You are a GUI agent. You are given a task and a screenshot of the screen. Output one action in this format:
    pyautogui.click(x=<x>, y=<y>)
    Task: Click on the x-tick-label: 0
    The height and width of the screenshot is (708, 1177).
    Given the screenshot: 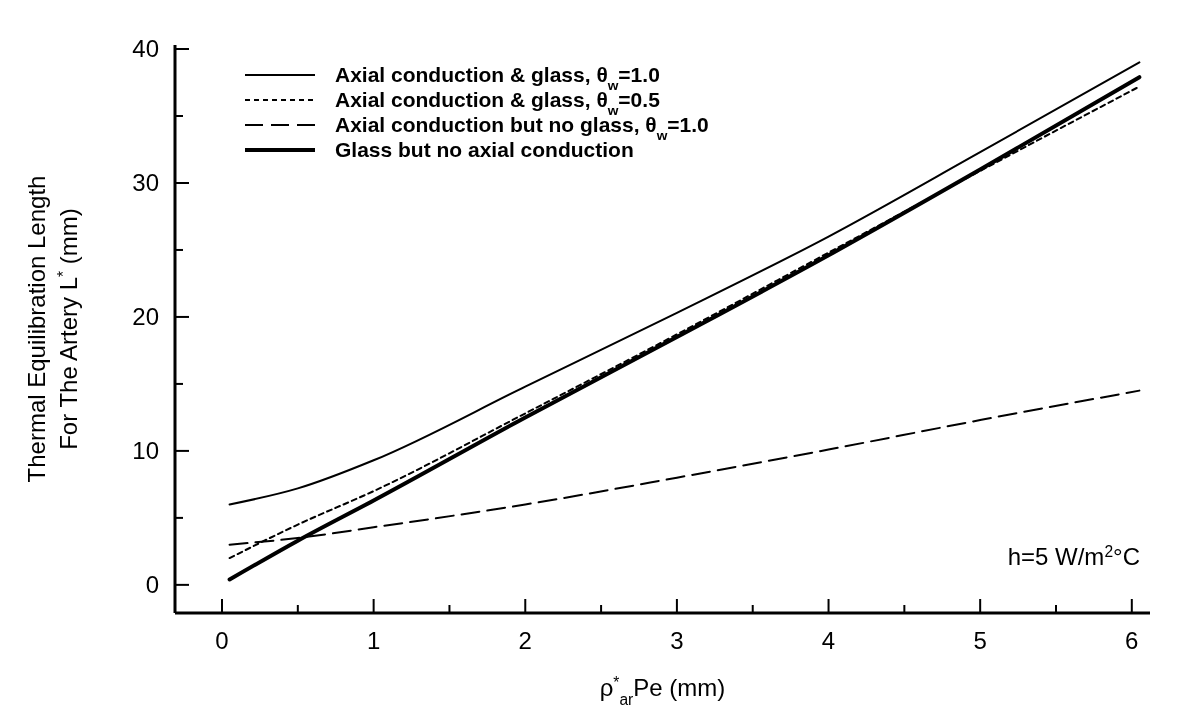 What is the action you would take?
    pyautogui.click(x=222, y=640)
    